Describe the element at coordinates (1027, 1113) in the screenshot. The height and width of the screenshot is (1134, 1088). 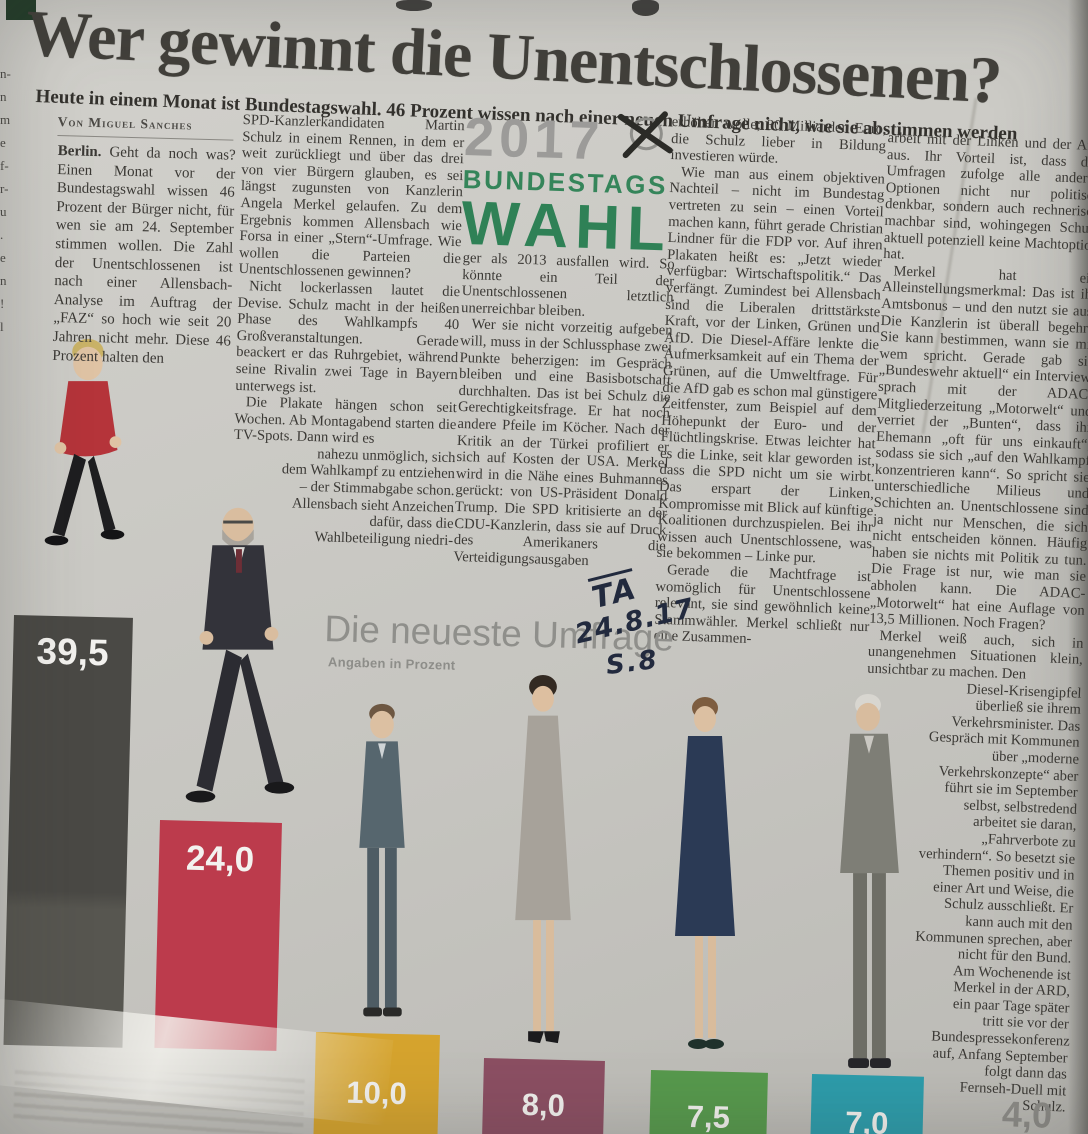
I see `partial-bar-value-cut-off: 4,0` at that location.